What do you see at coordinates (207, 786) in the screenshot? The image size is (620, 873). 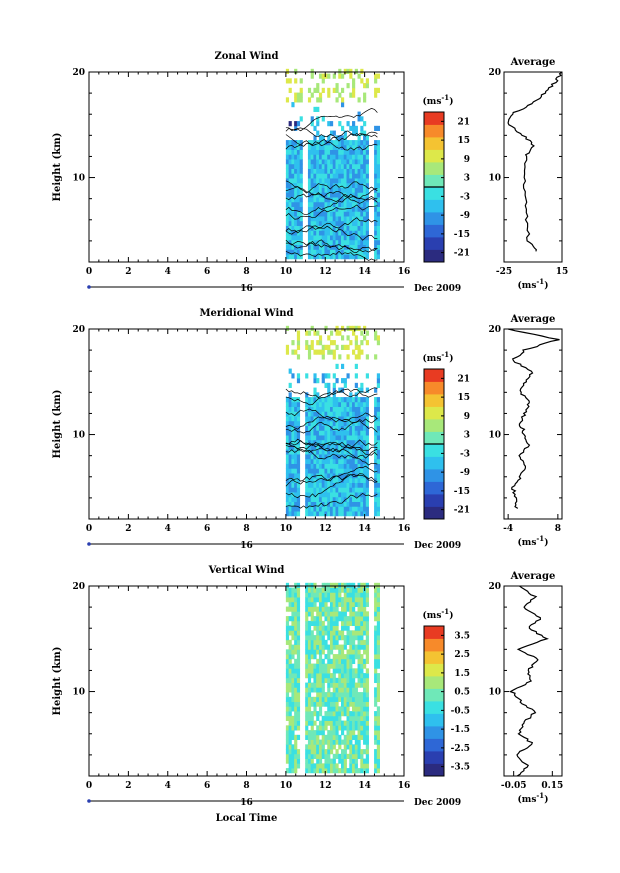 I see `x-tick-label: 6` at bounding box center [207, 786].